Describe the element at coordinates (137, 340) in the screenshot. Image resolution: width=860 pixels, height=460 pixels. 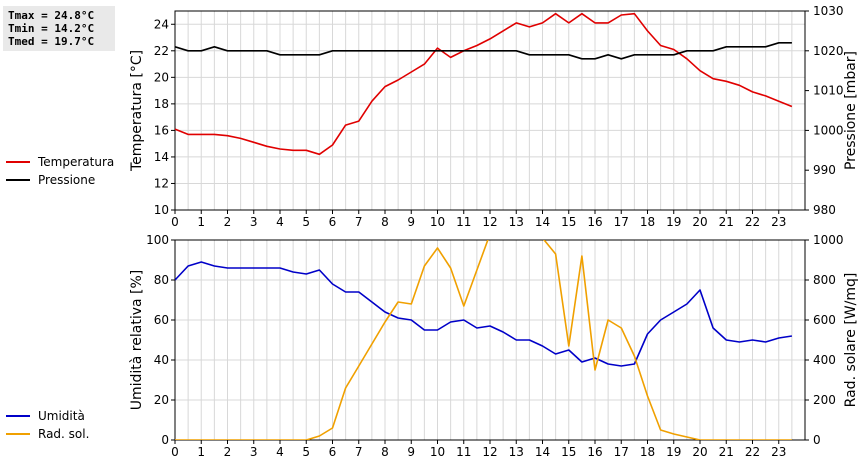
I see `y-left-axis-label: Umidità relativa [%]` at that location.